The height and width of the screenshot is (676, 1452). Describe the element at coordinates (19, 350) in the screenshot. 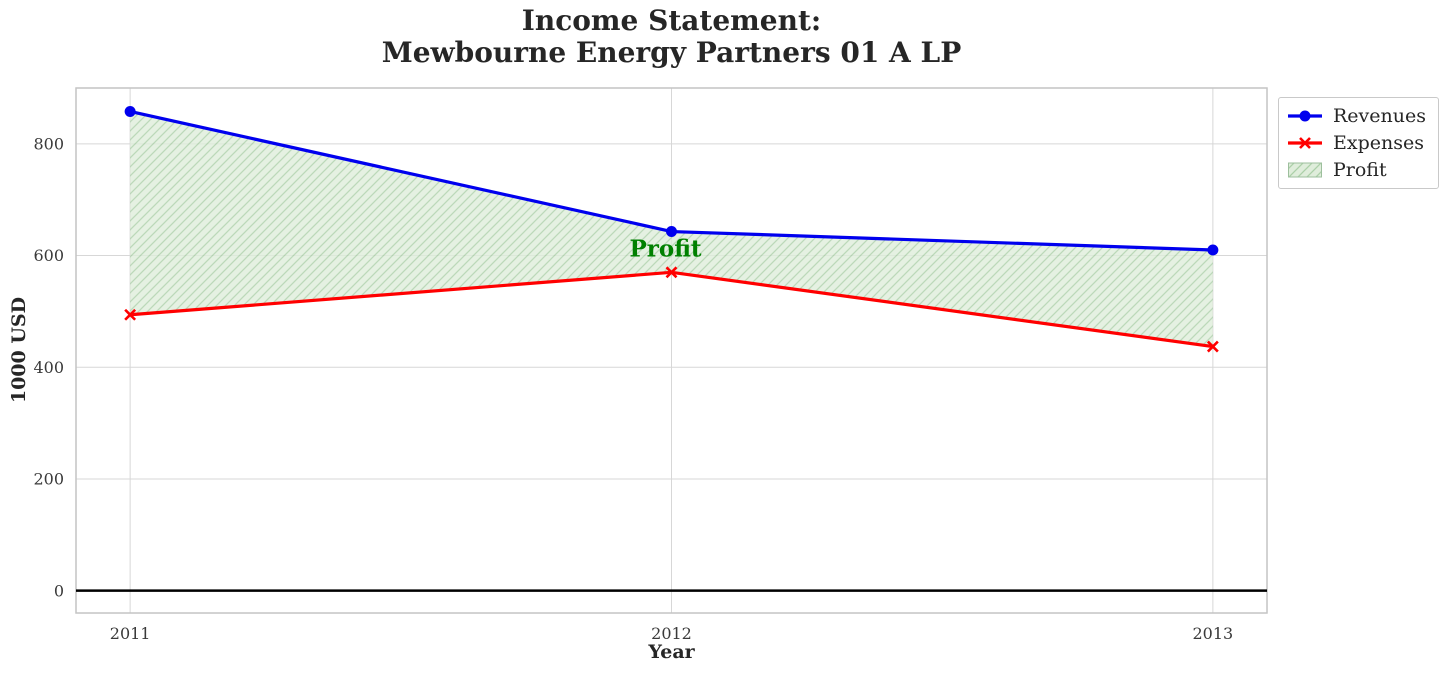

I see `y-axis-label: 1000 USD` at that location.